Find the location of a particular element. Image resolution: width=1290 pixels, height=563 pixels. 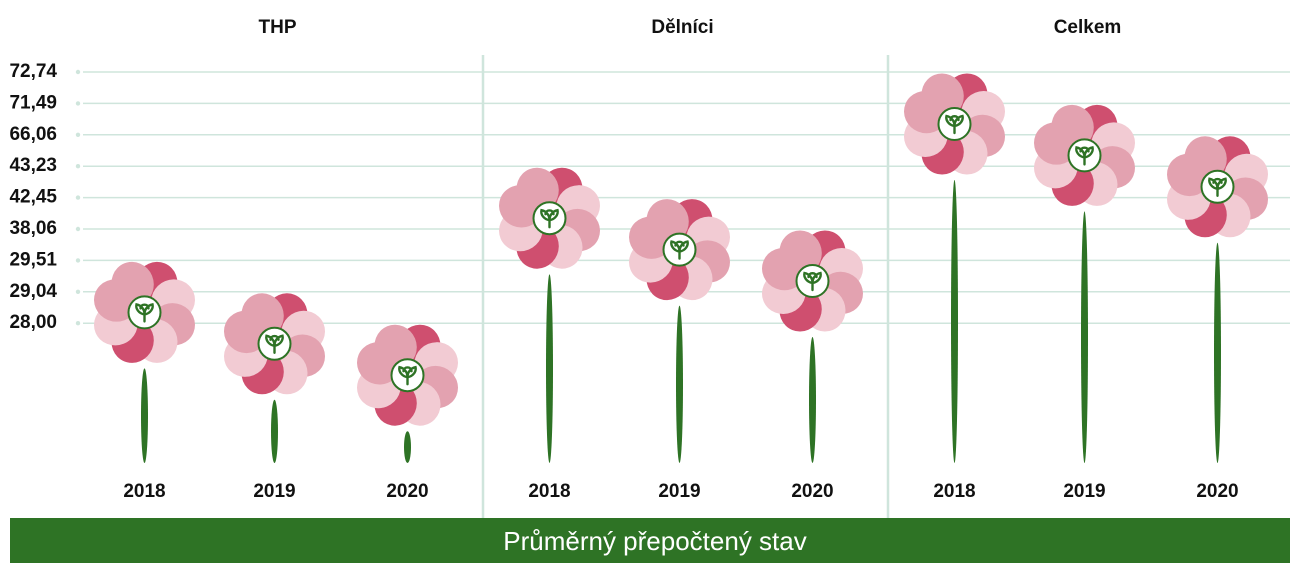

y-tick-label: 43,23 is located at coordinates (33, 165).